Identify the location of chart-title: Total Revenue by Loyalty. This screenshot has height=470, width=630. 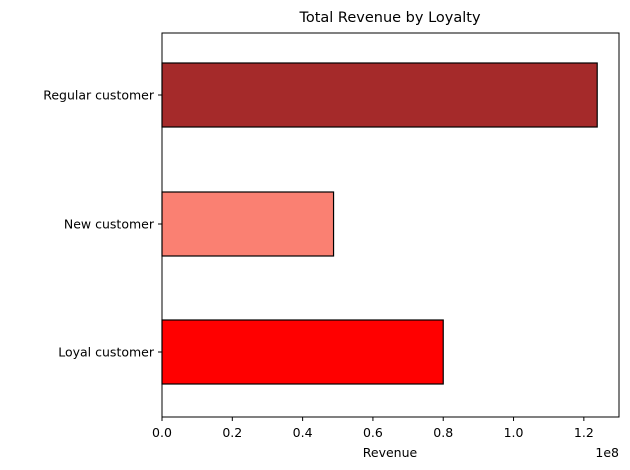
(389, 18).